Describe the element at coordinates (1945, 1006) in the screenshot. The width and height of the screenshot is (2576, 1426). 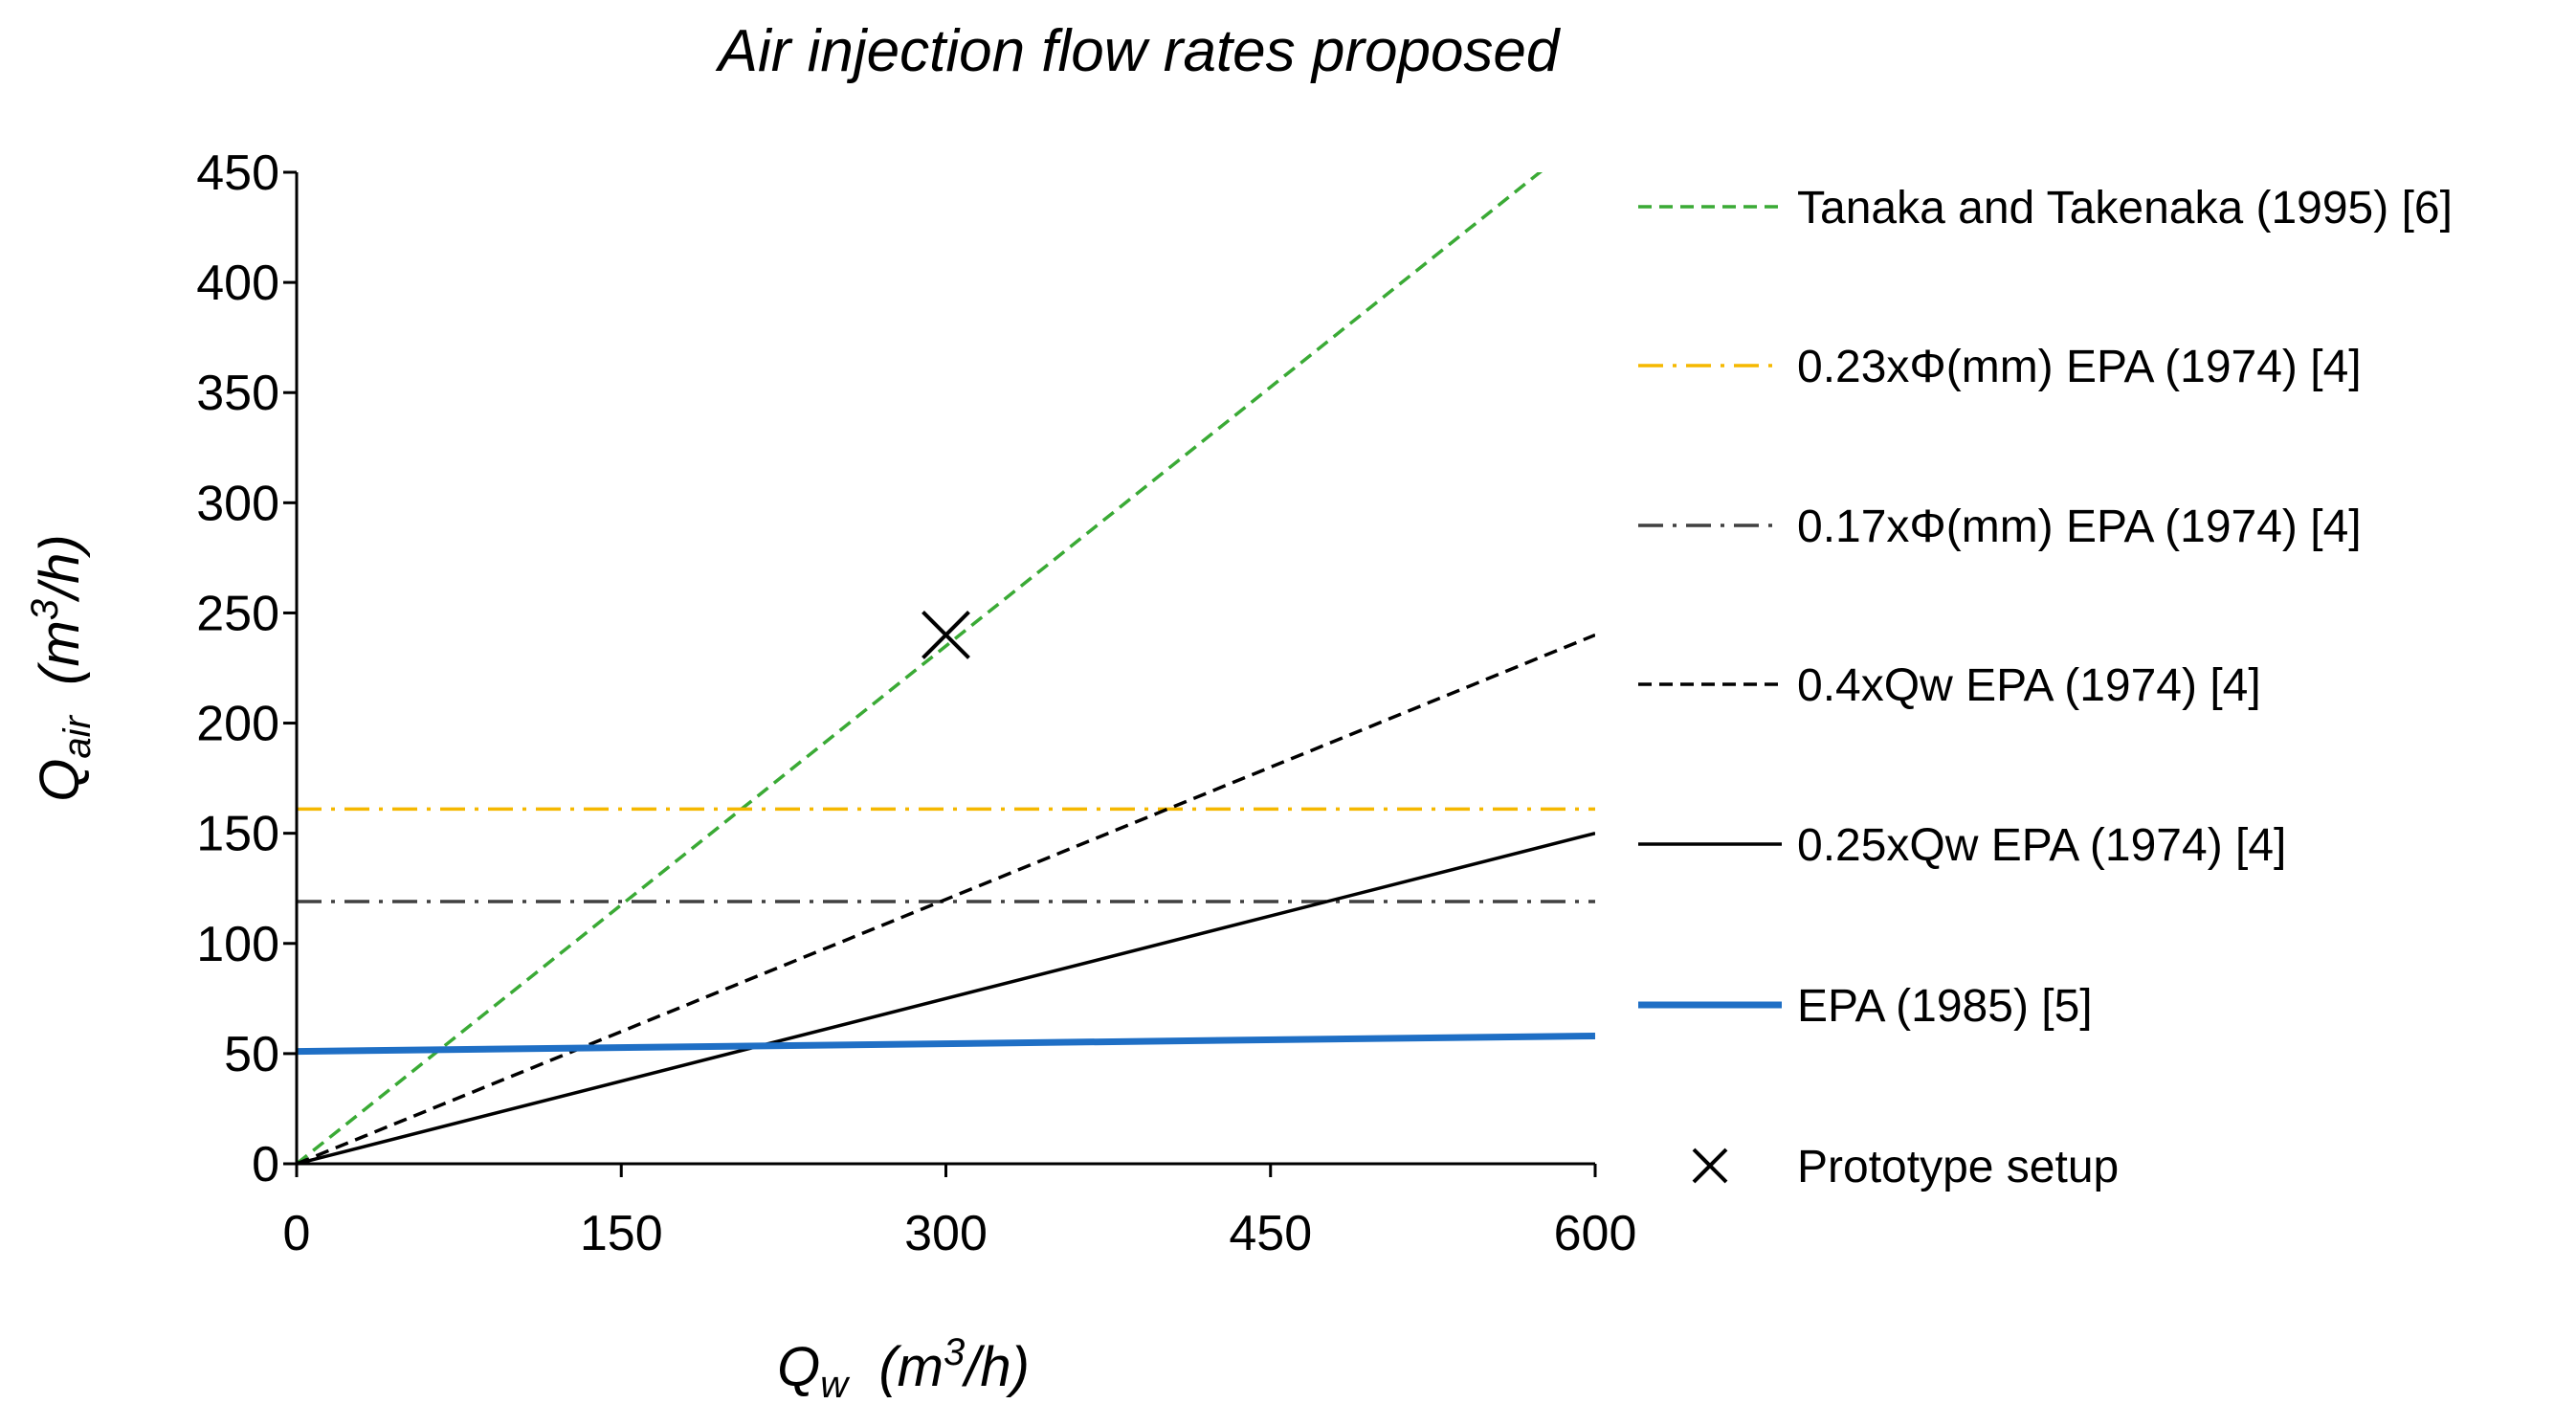
I see `legend-label: EPA (1985) [5]` at that location.